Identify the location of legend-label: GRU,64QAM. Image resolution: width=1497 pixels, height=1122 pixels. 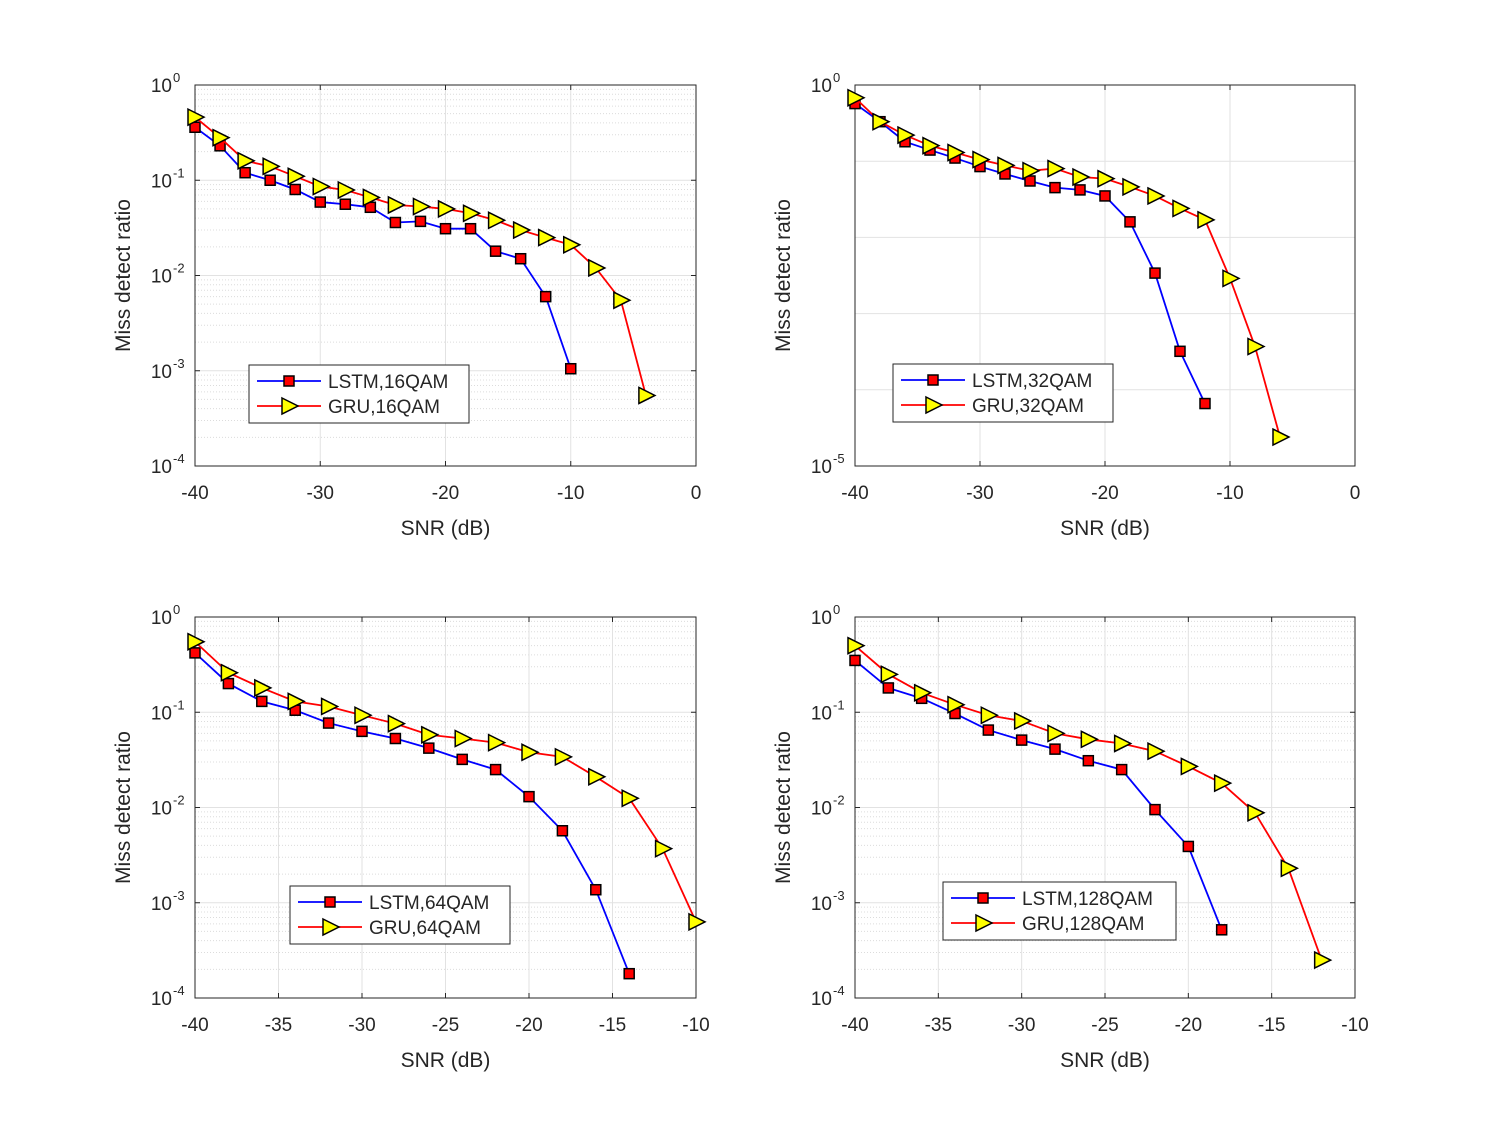
(425, 928).